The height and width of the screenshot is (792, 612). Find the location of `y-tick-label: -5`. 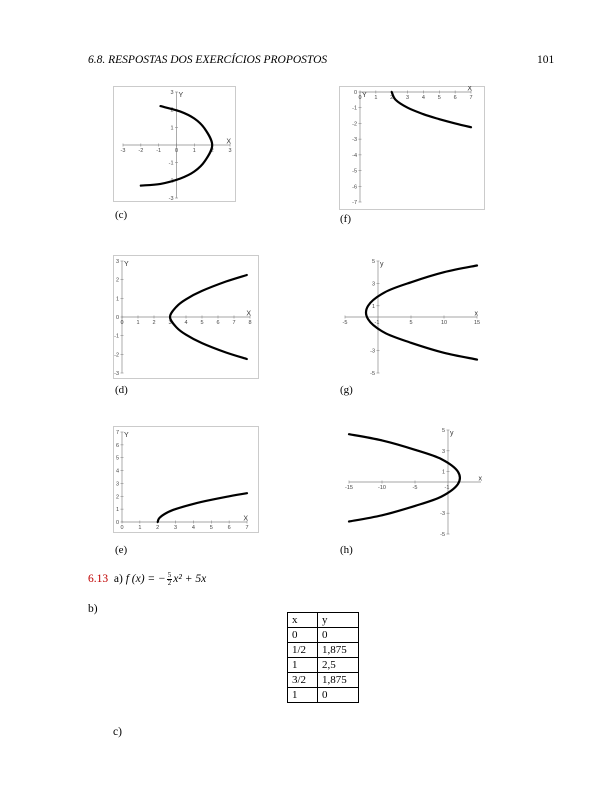

y-tick-label: -5 is located at coordinates (354, 172).